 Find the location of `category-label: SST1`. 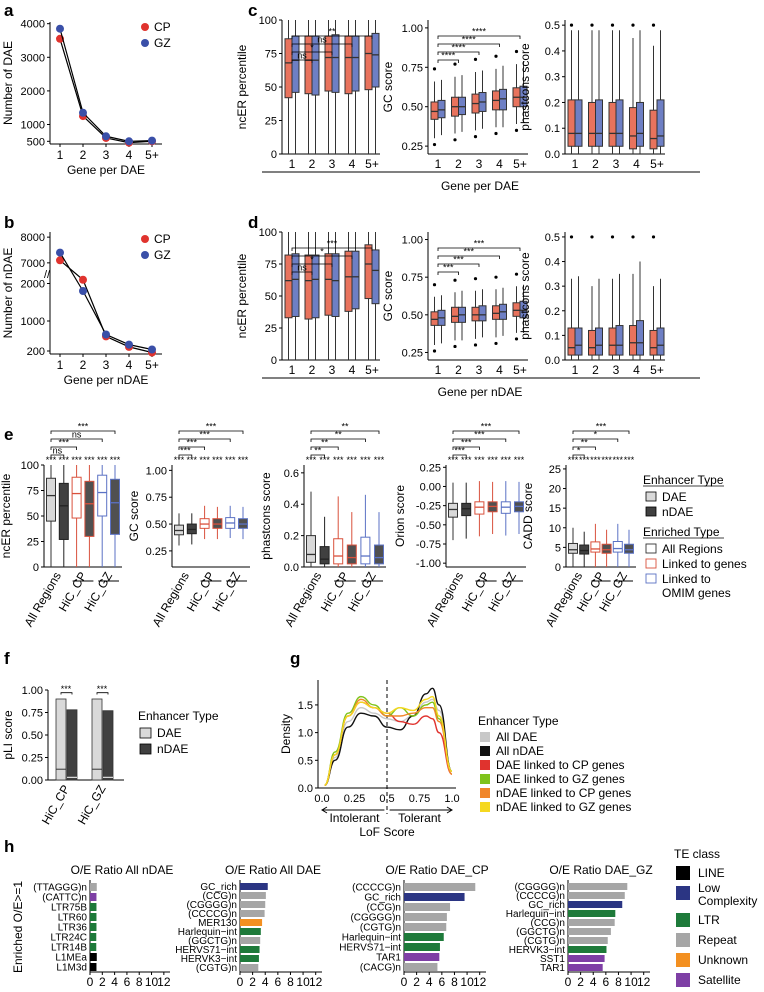

category-label: SST1 is located at coordinates (552, 959).